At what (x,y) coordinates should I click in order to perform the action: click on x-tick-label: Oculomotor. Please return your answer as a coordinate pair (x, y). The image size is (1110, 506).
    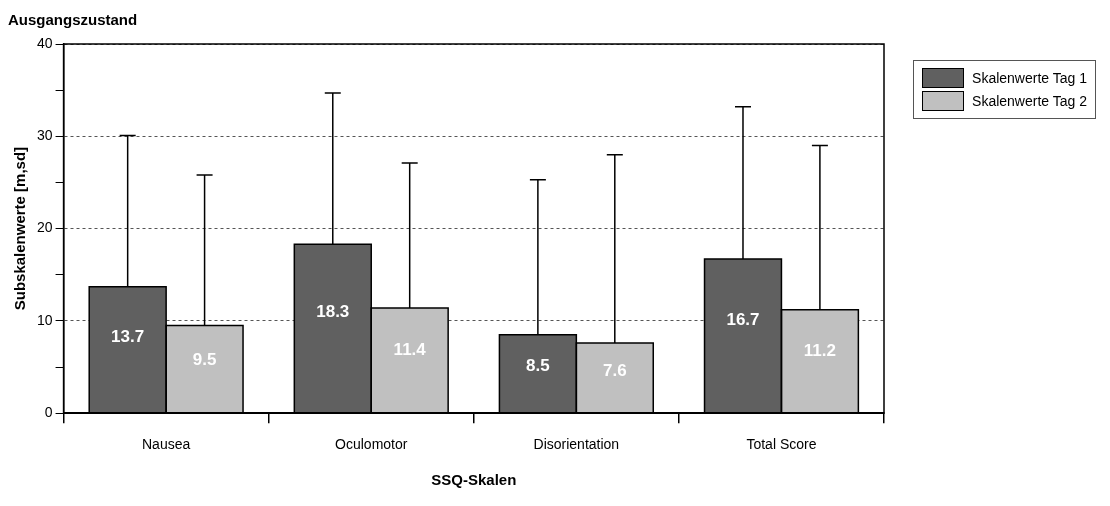
    Looking at the image, I should click on (371, 444).